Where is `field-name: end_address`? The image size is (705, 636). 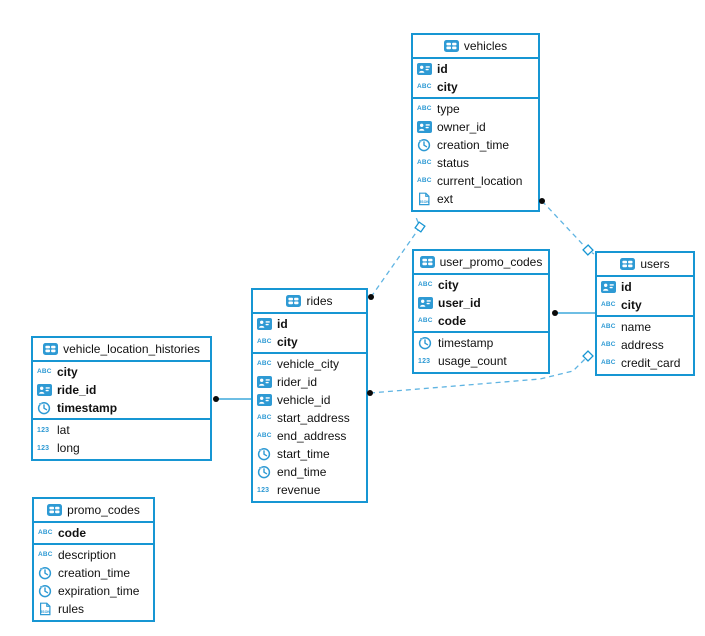 field-name: end_address is located at coordinates (312, 436).